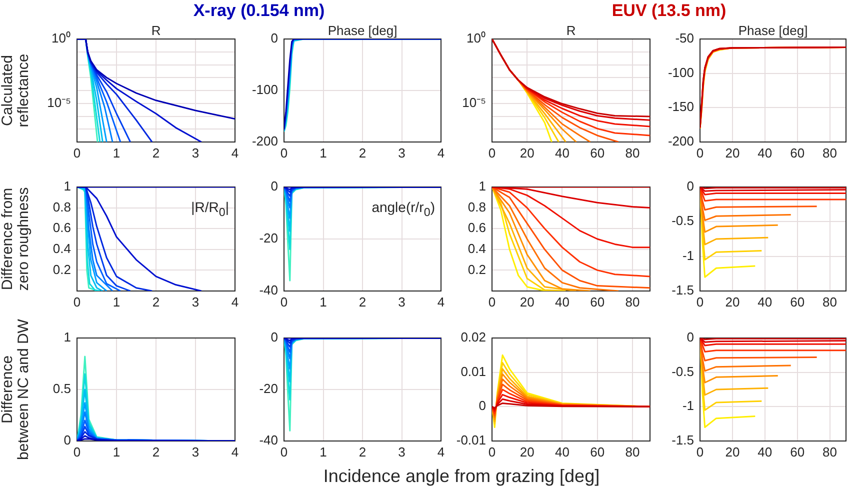  What do you see at coordinates (268, 238) in the screenshot?
I see `y-tick-label: -20` at bounding box center [268, 238].